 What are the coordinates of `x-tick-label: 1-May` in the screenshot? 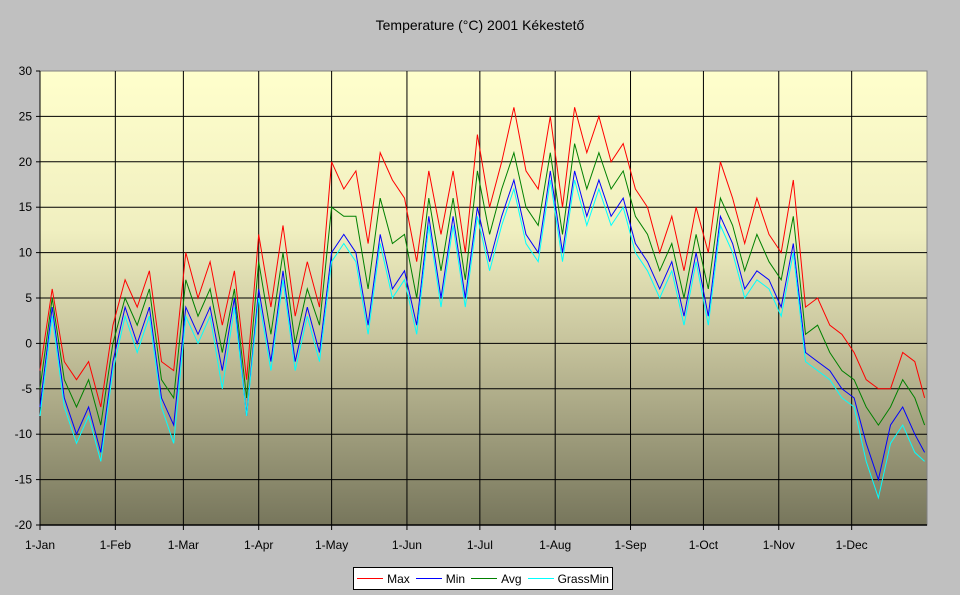 It's located at (331, 545).